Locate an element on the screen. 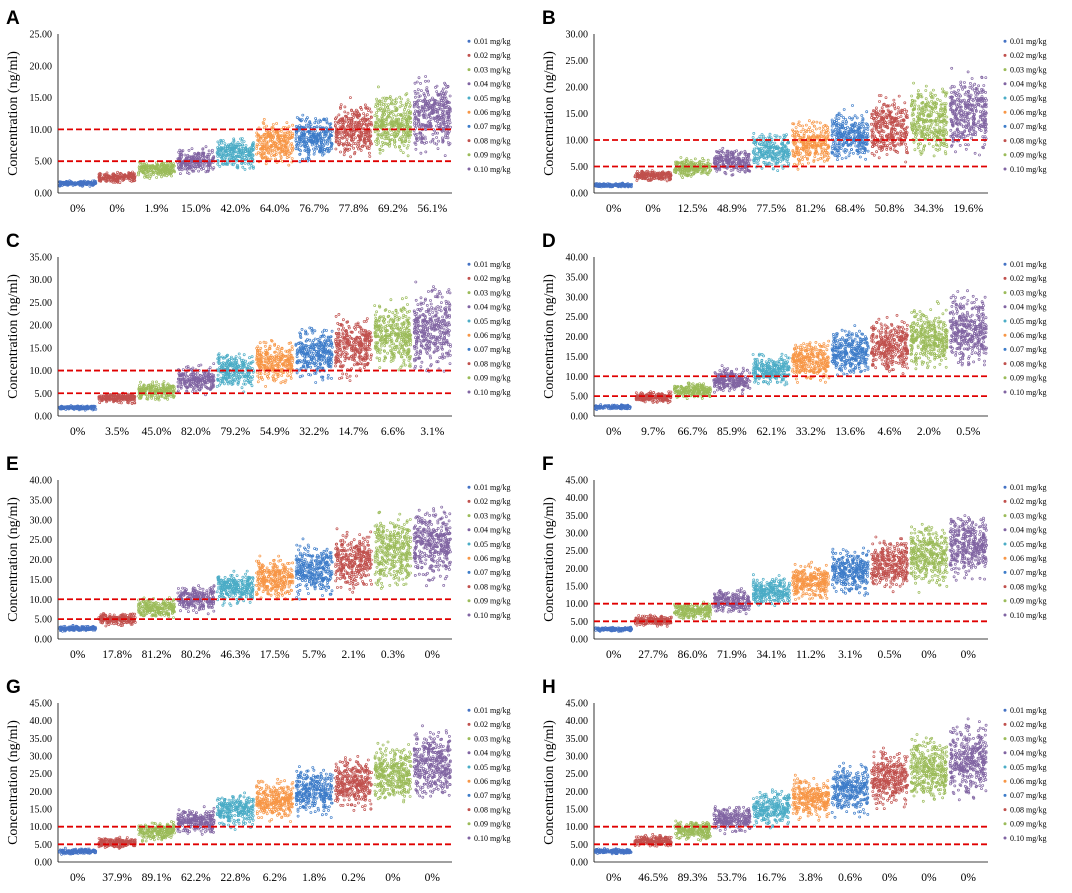  series-10-points is located at coordinates (432, 116).